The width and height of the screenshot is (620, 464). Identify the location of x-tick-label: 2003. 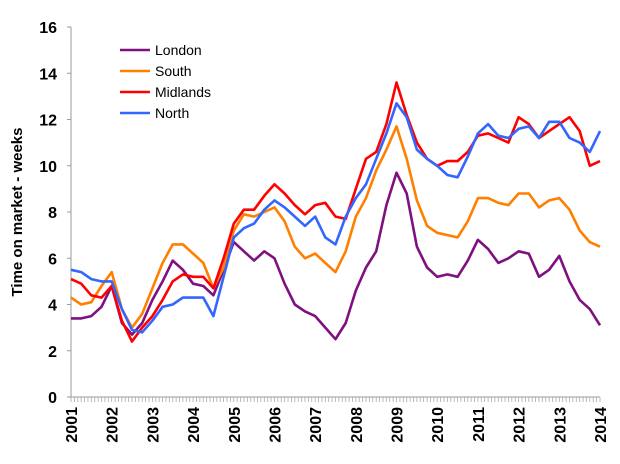
(153, 425).